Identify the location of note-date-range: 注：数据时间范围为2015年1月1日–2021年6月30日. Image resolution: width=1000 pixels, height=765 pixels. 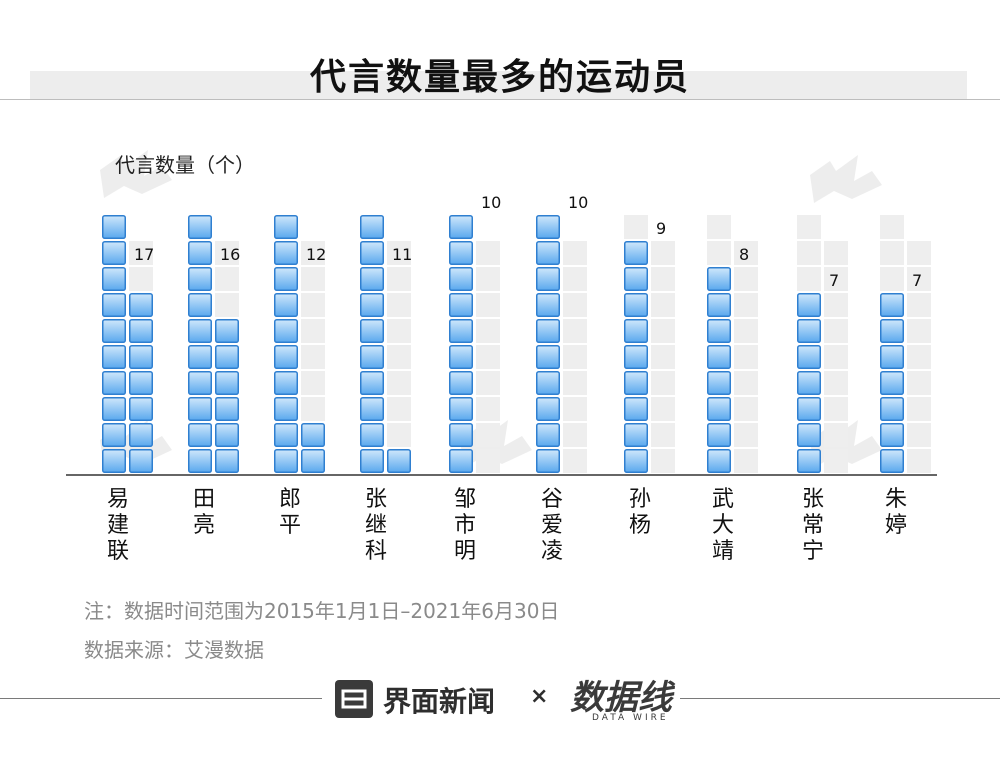
(322, 611).